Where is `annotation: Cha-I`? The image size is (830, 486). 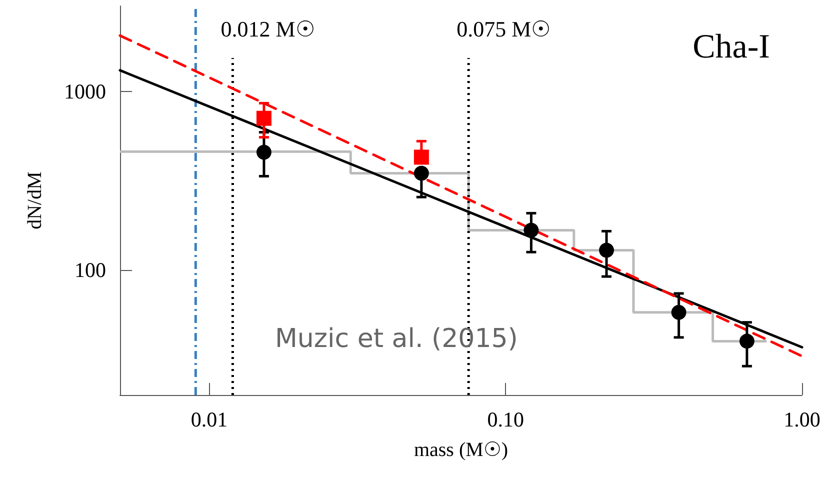
annotation: Cha-I is located at coordinates (731, 47).